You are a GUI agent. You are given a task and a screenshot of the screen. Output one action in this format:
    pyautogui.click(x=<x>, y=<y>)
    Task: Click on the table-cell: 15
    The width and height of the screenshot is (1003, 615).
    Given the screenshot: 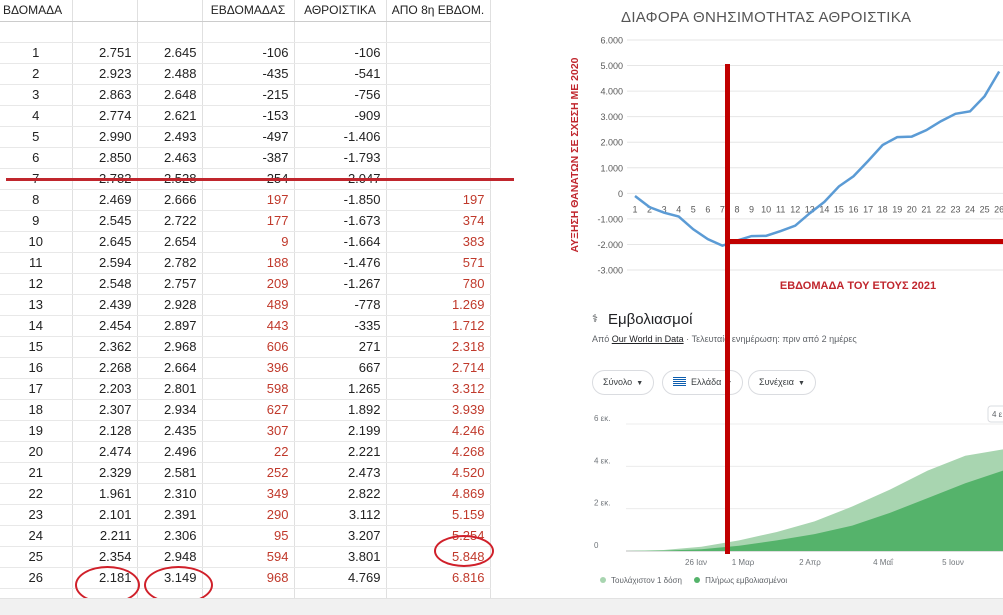 What is the action you would take?
    pyautogui.click(x=36, y=347)
    